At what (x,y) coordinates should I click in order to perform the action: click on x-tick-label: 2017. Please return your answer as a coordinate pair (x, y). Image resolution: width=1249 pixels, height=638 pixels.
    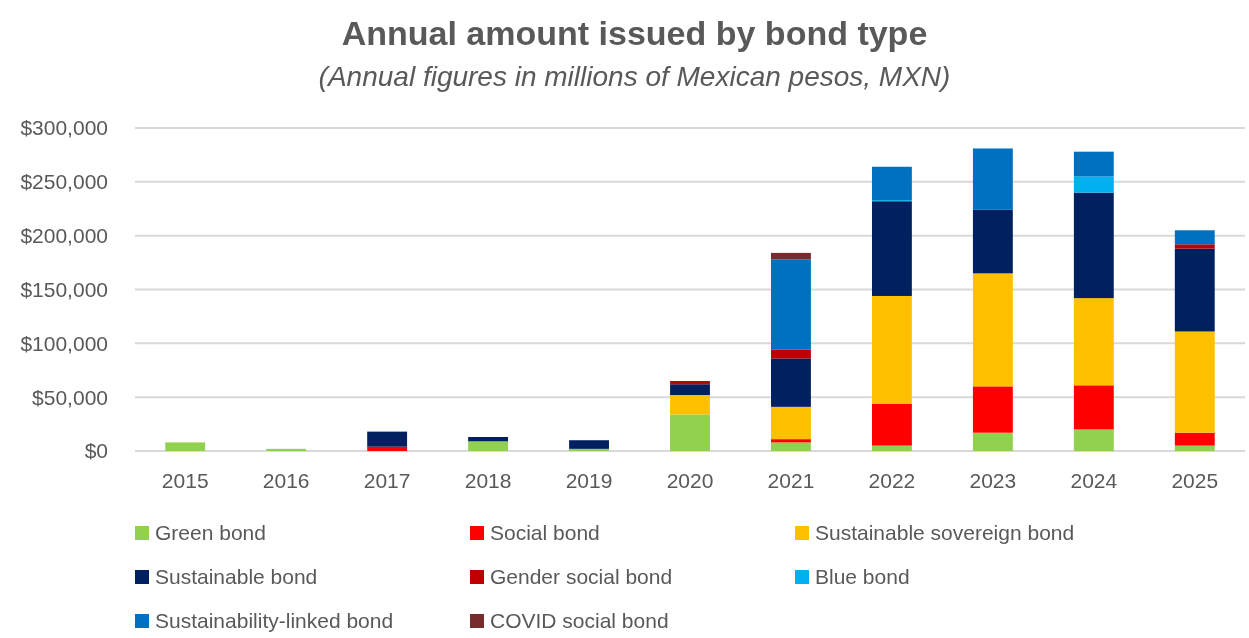
    Looking at the image, I should click on (387, 480).